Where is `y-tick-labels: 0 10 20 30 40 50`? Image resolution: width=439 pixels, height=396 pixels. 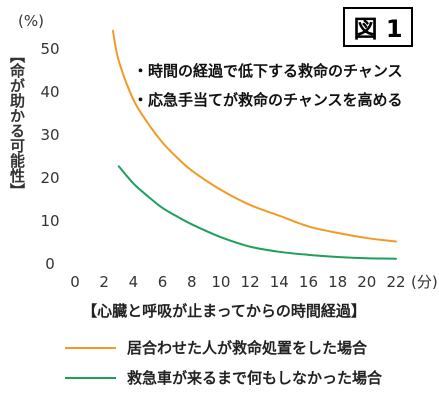
y-tick-labels: 0 10 20 30 40 50 is located at coordinates (49, 156).